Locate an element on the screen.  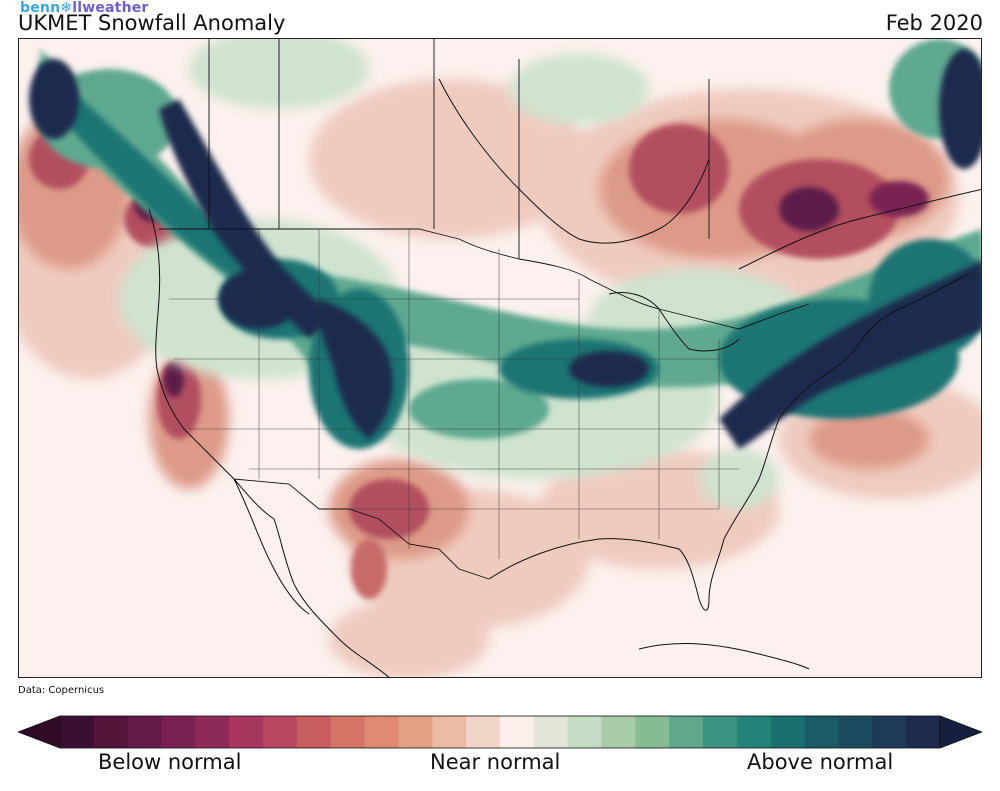
colorbar-frame is located at coordinates (500, 732).